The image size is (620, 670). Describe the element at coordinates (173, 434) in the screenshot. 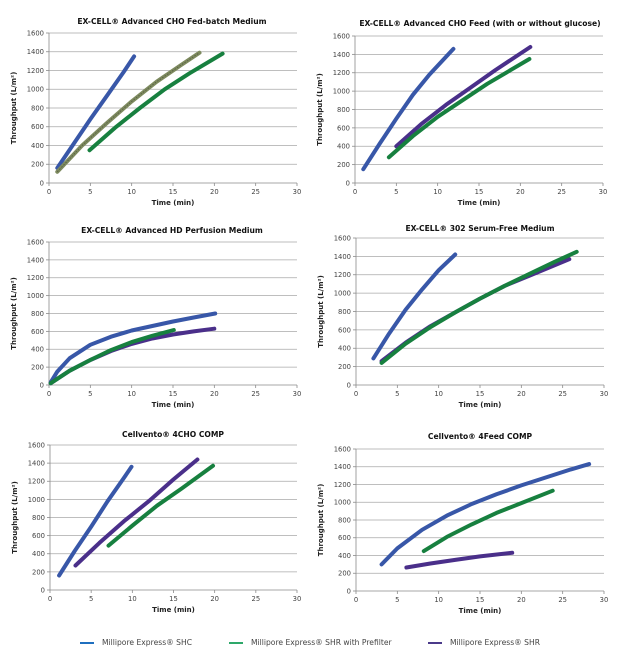

I see `chart-title: Cellvento® 4CHO COMP` at that location.